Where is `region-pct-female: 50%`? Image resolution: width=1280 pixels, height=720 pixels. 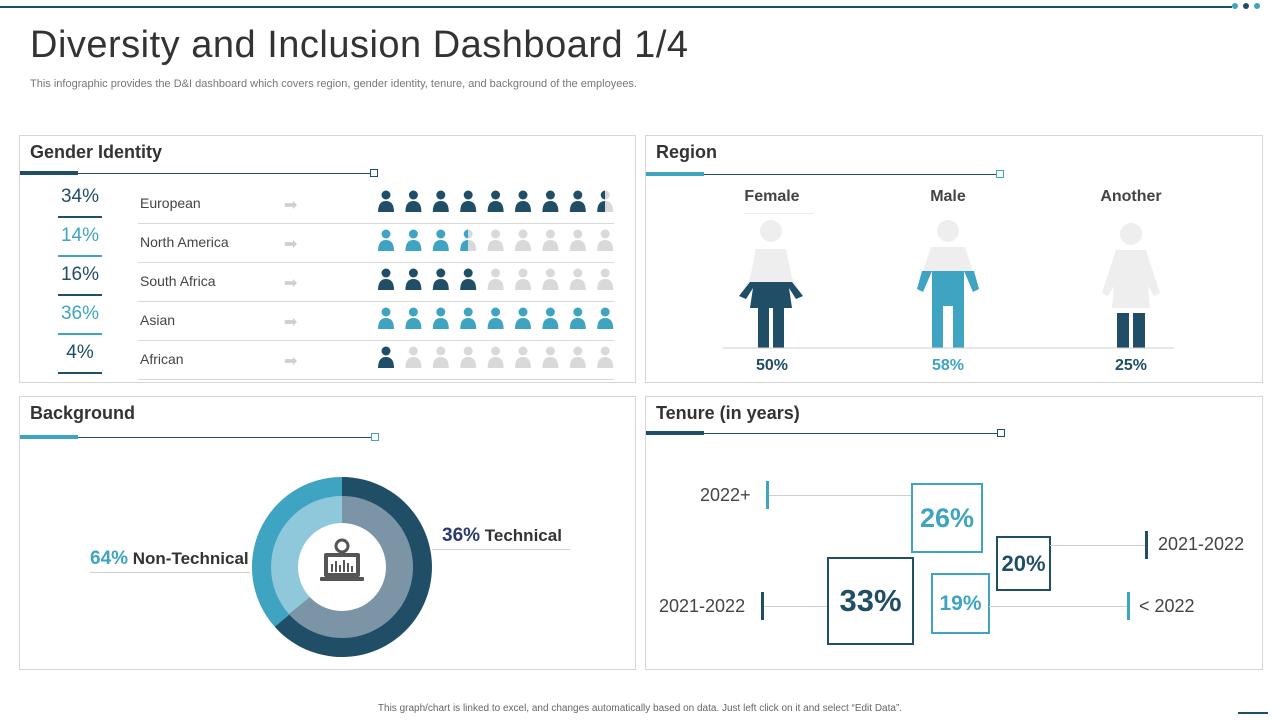
region-pct-female: 50% is located at coordinates (772, 365).